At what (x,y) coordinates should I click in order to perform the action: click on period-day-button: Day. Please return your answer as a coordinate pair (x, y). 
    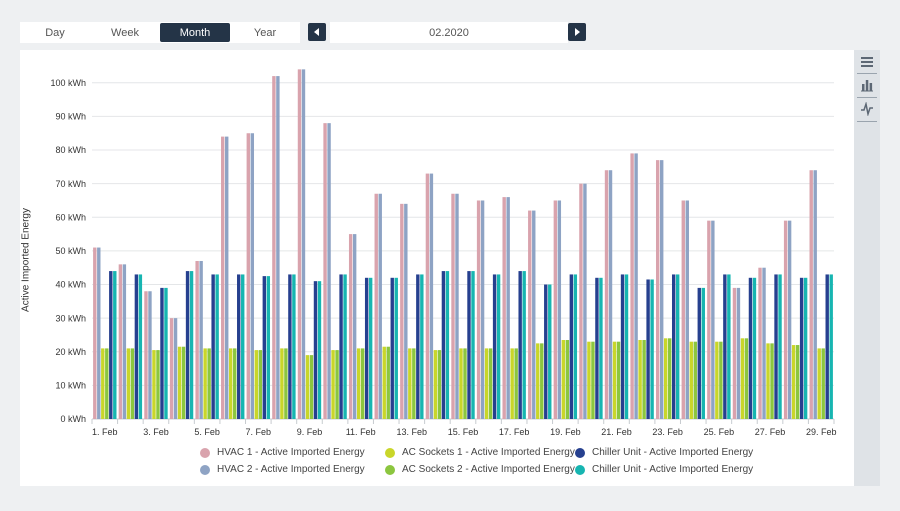
    Looking at the image, I should click on (55, 32).